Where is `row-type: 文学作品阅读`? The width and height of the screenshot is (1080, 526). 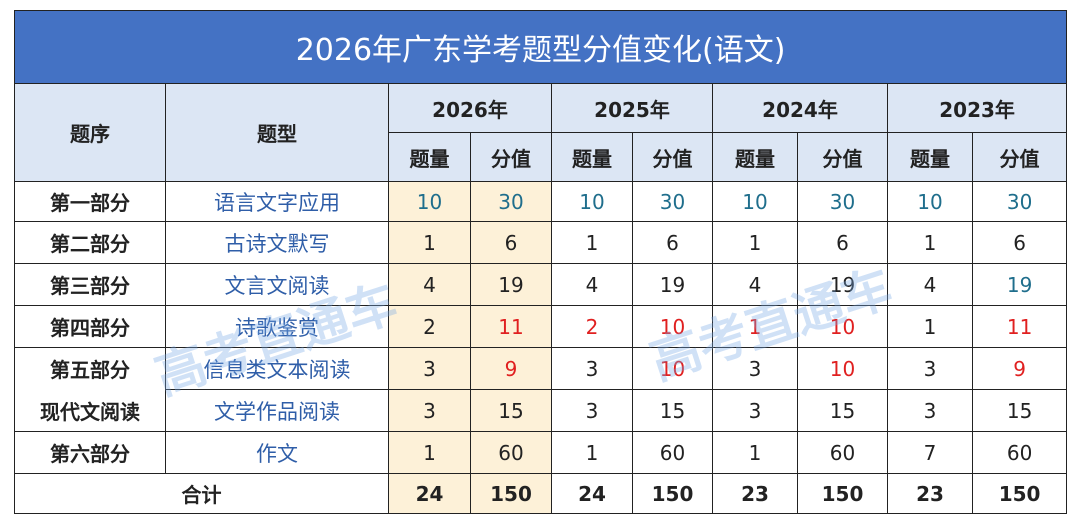
row-type: 文学作品阅读 is located at coordinates (277, 410).